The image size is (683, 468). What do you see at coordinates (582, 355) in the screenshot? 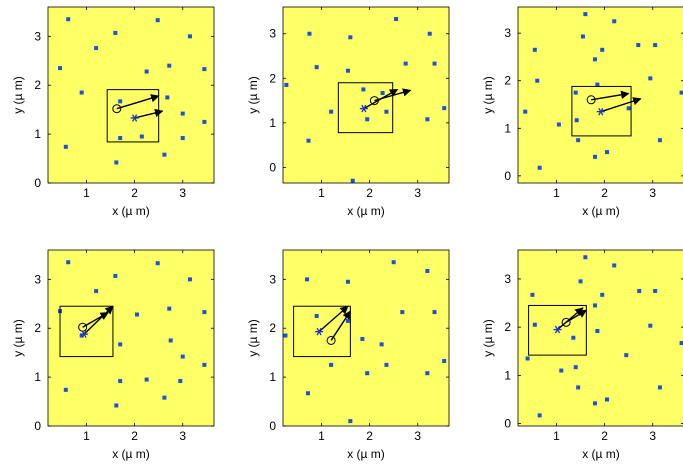
I see `chart-panel-6: 1 2 3 0 1 2 3 x (µ m) y (µ m)` at bounding box center [582, 355].